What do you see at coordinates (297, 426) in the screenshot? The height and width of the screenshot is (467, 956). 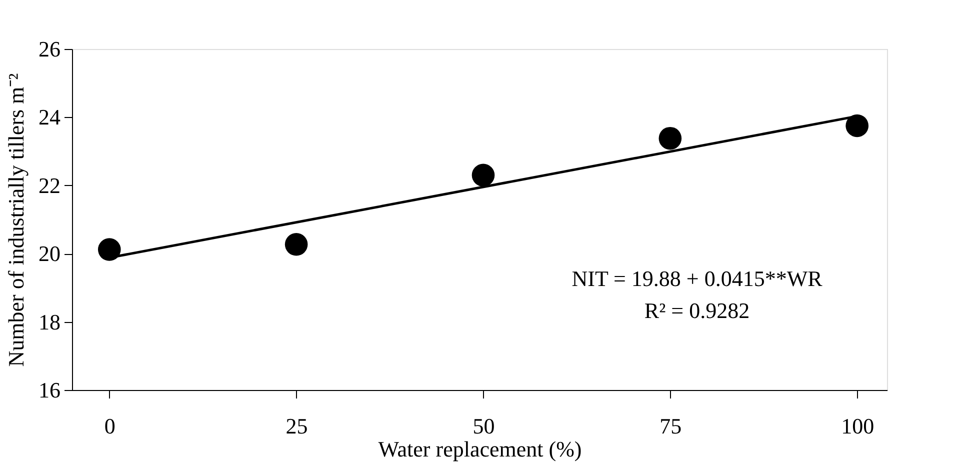 I see `x-tick-label: 25` at bounding box center [297, 426].